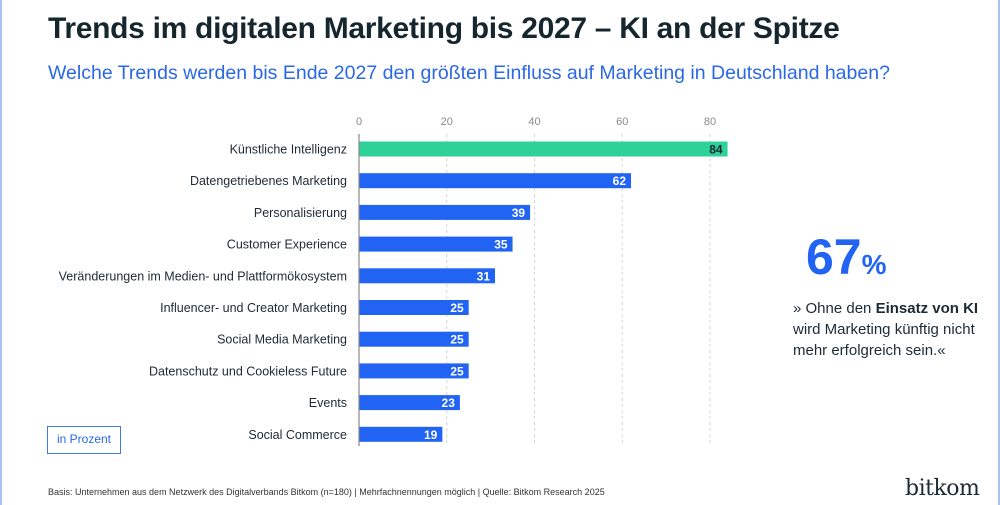 This screenshot has width=1000, height=505. Describe the element at coordinates (622, 122) in the screenshot. I see `x-tick-label: 60` at that location.